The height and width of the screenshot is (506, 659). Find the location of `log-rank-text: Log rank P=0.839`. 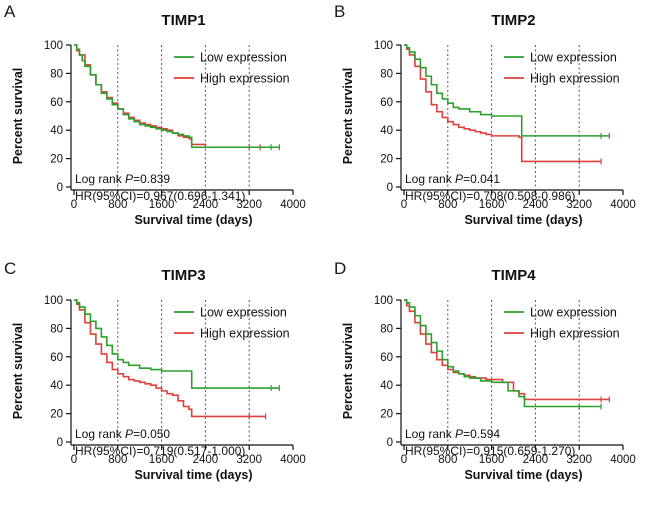

log-rank-text: Log rank P=0.839 is located at coordinates (122, 179).